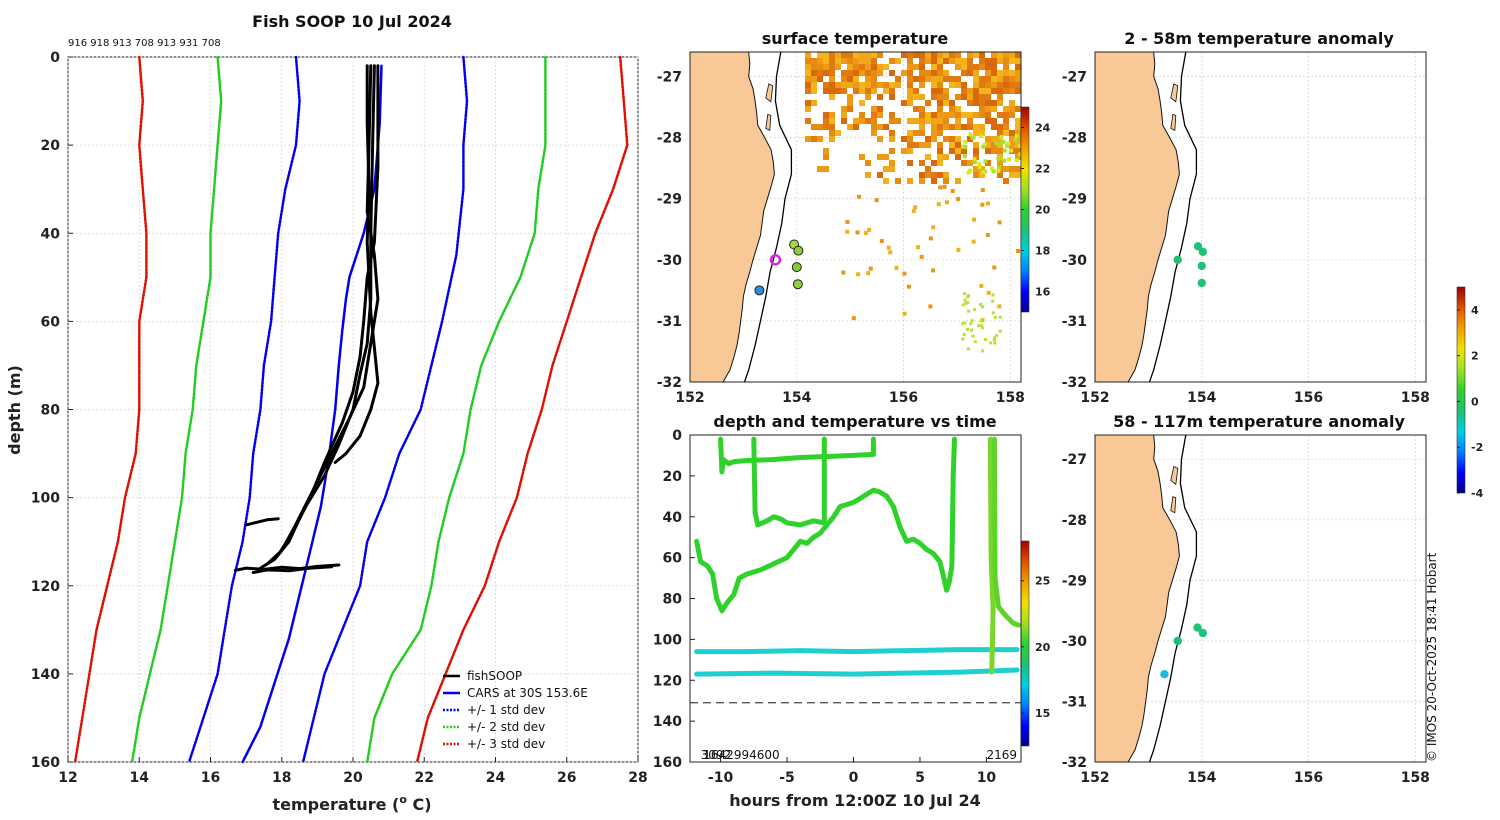  What do you see at coordinates (353, 778) in the screenshot?
I see `profile-xtick-label: 20` at bounding box center [353, 778].